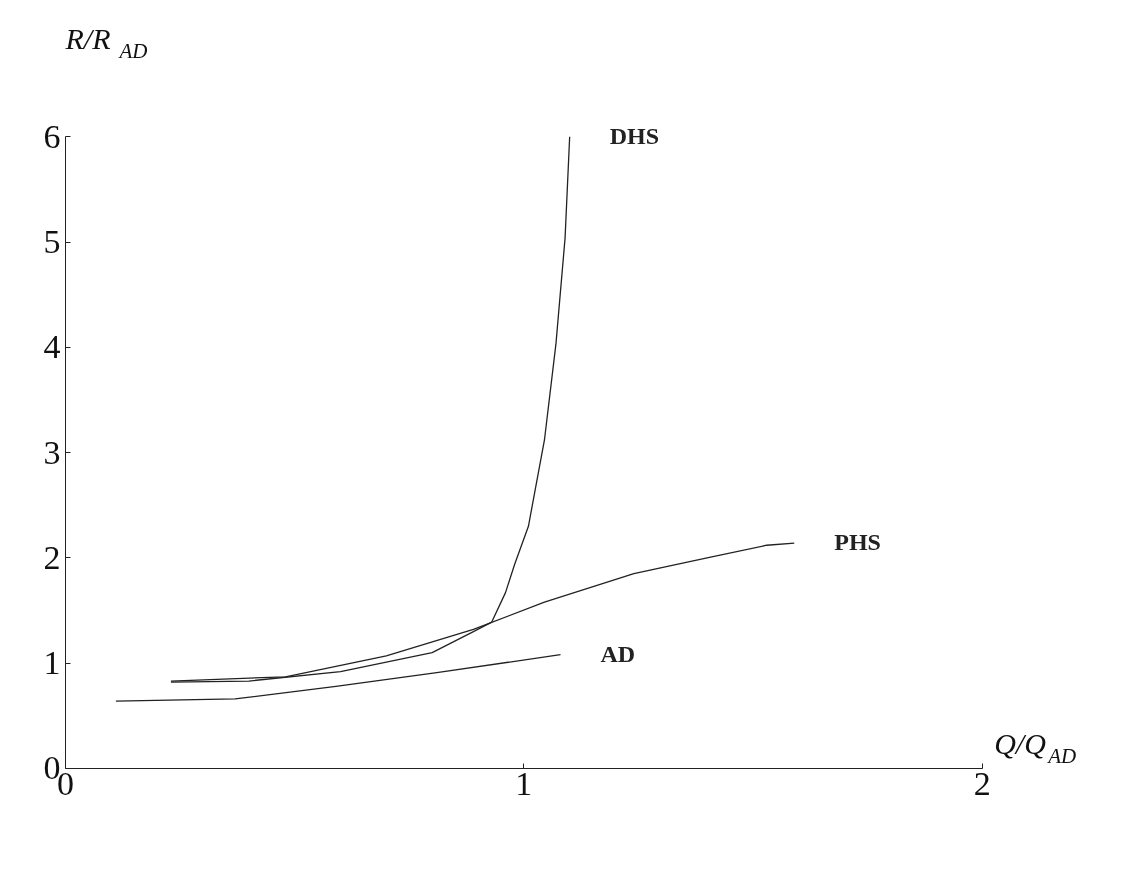  Describe the element at coordinates (52, 136) in the screenshot. I see `y-tick-label: 6` at that location.